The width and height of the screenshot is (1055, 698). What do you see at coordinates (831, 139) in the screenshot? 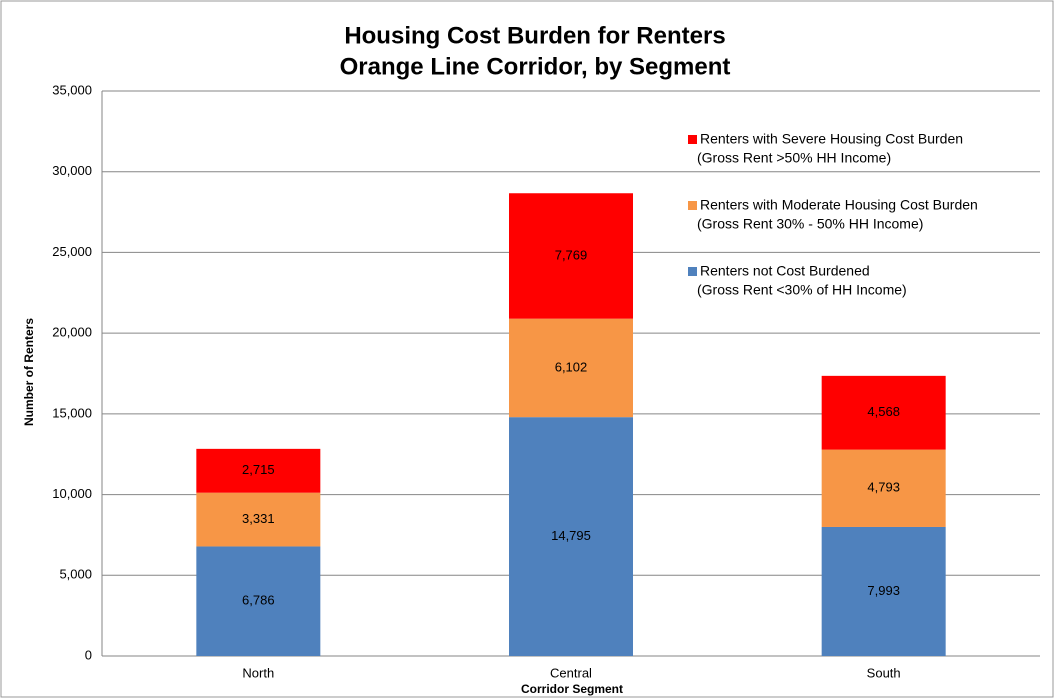
I see `legend-label: Renters with Severe Housing Cost Burden` at bounding box center [831, 139].